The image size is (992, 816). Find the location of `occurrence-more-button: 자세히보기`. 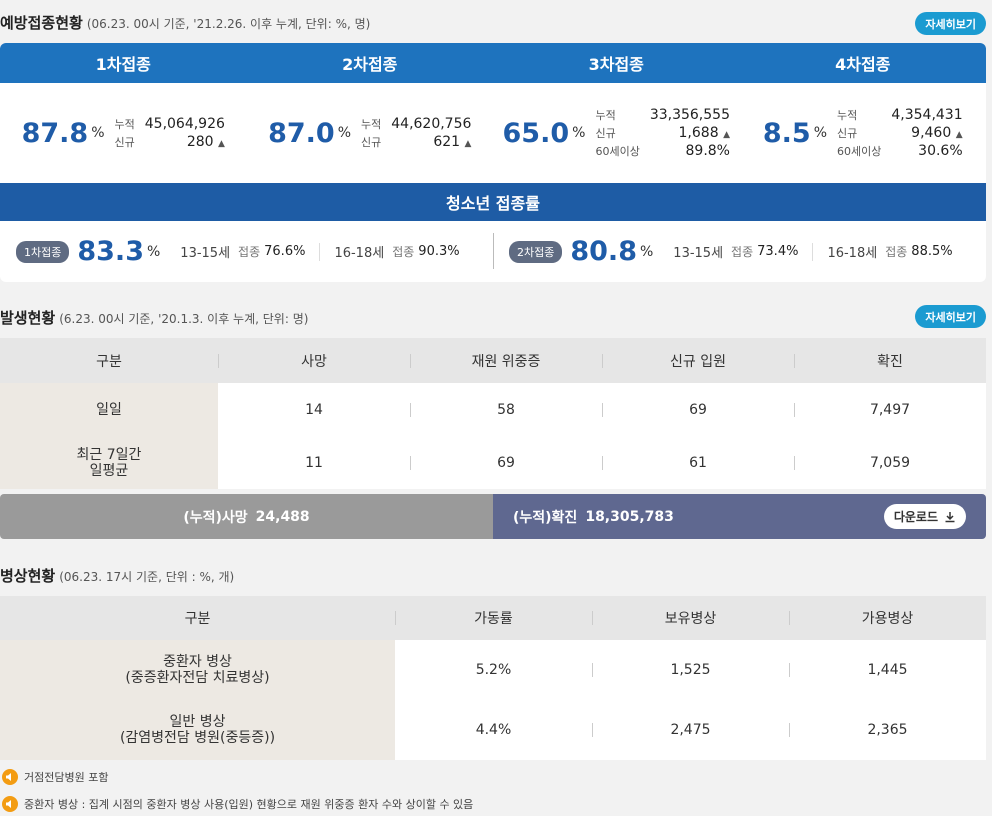

occurrence-more-button: 자세히보기 is located at coordinates (950, 316).